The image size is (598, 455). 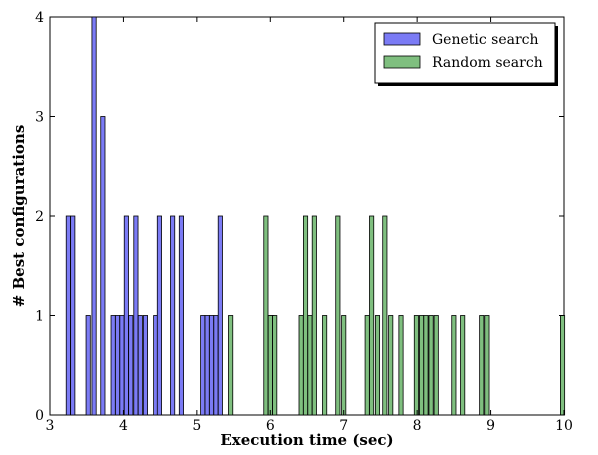 What do you see at coordinates (485, 40) in the screenshot?
I see `legend-label-genetic: Genetic search` at bounding box center [485, 40].